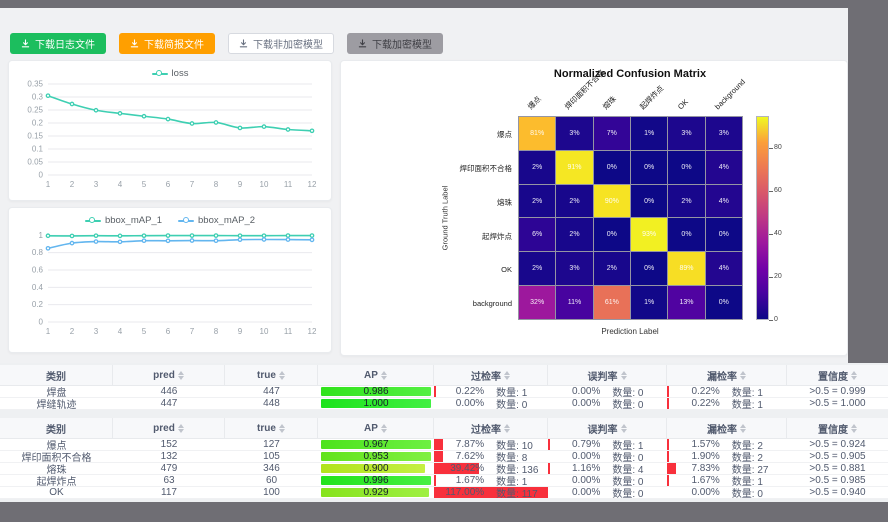 The image size is (888, 522). What do you see at coordinates (56, 445) in the screenshot?
I see `cell-cls: 爆点` at bounding box center [56, 445].